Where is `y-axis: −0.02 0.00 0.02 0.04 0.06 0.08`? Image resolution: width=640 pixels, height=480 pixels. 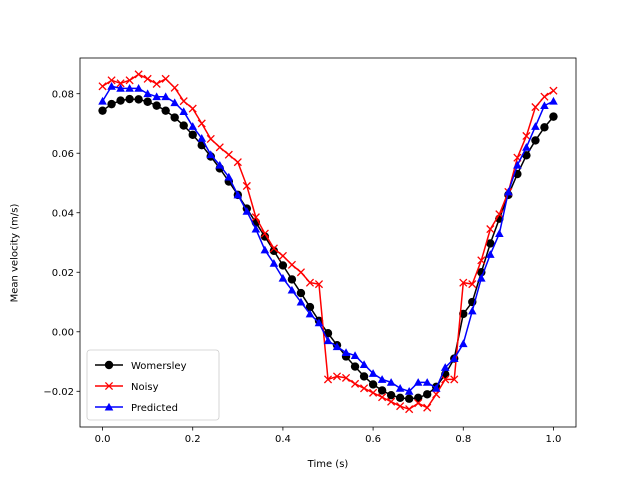 y-axis: −0.02 0.00 0.02 0.04 0.06 0.08 is located at coordinates (61, 243).